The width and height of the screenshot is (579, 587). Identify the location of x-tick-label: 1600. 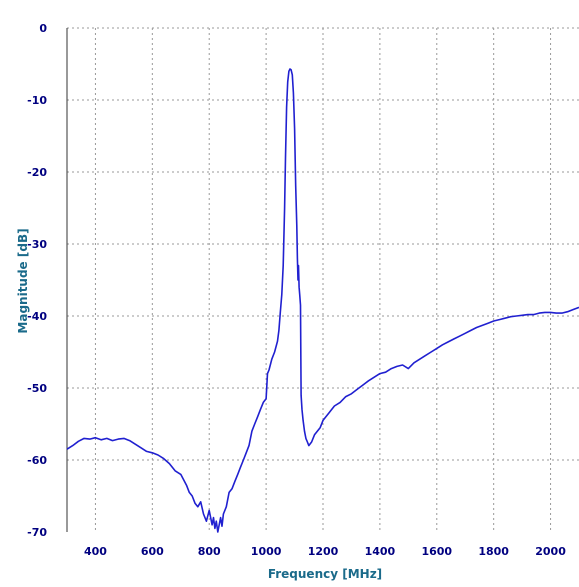
(436, 551).